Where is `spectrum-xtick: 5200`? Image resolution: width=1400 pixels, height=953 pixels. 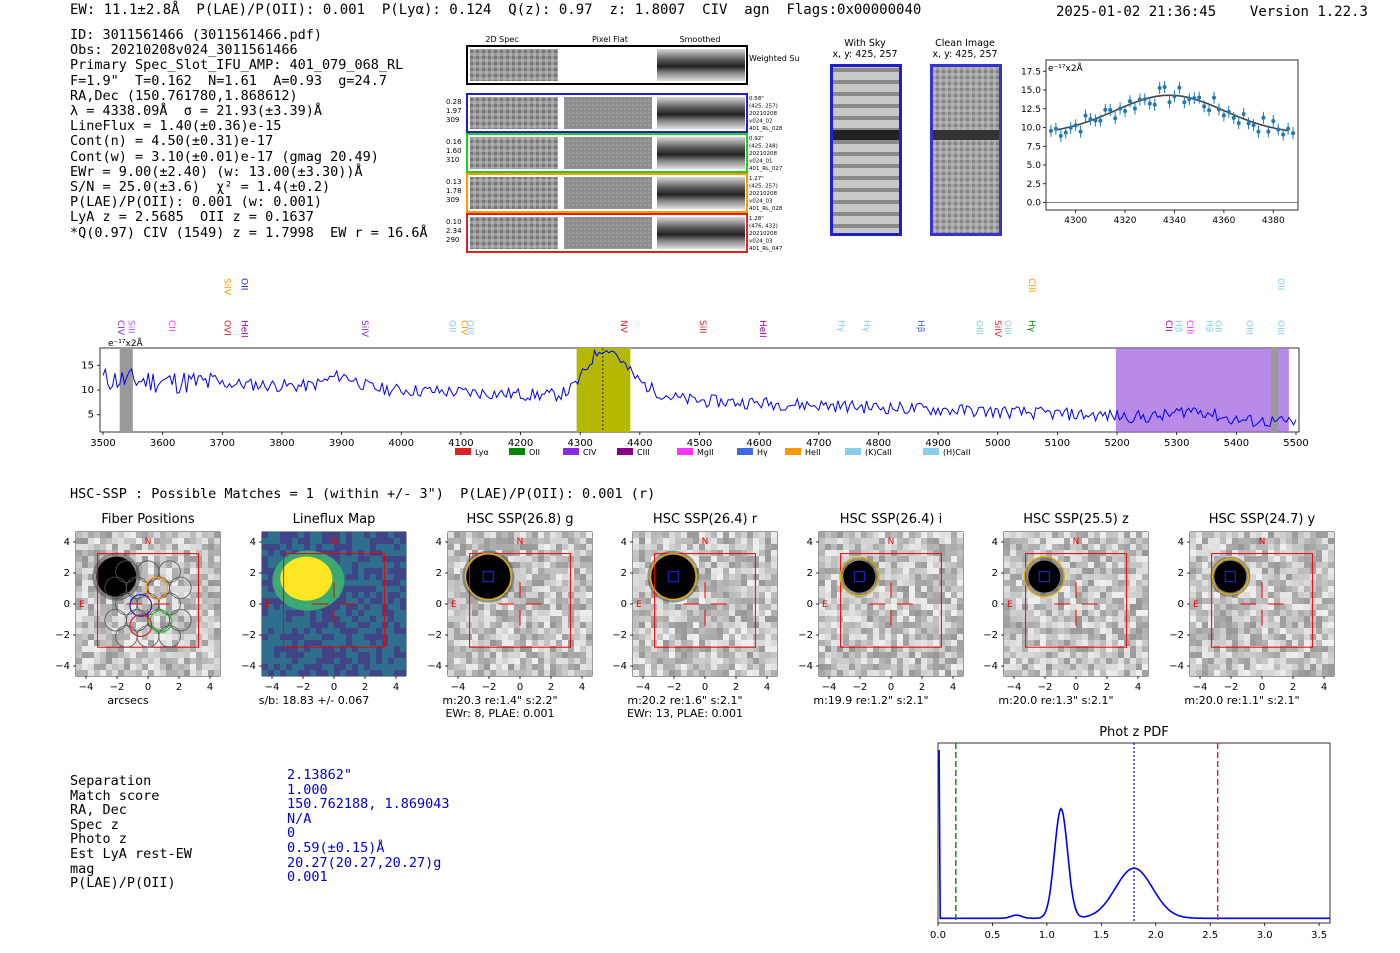 spectrum-xtick: 5200 is located at coordinates (1116, 443).